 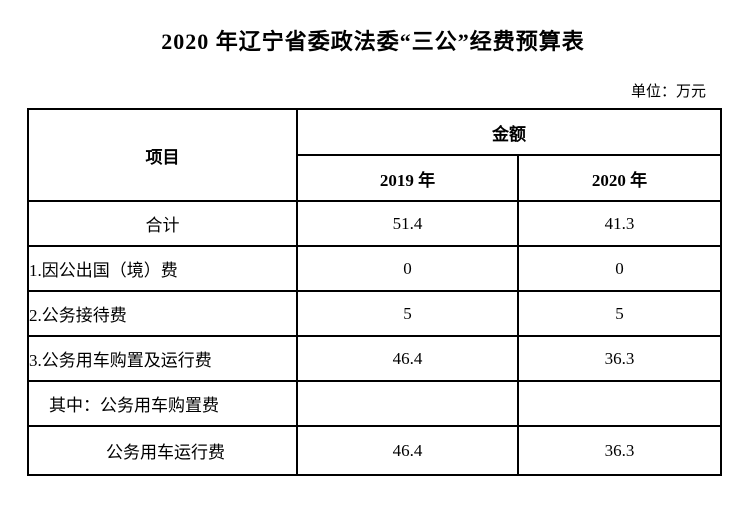 I want to click on row-vehicle-operation-2019: 46.4, so click(x=407, y=450).